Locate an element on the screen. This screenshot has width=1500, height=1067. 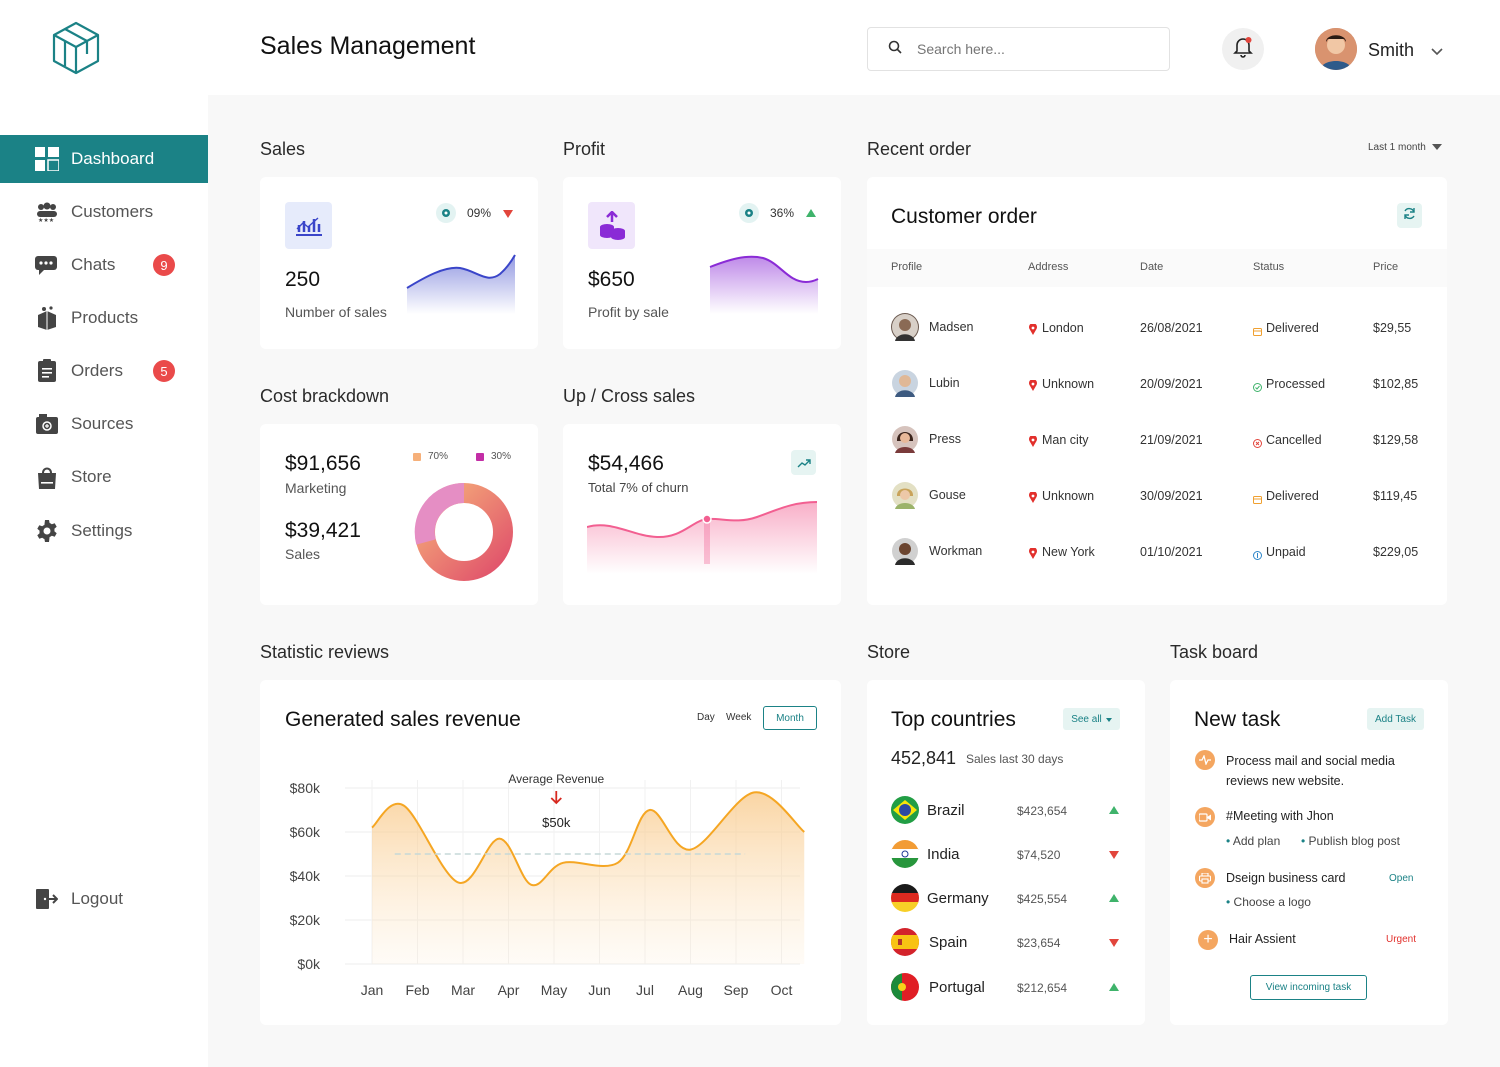
sidebar-item-label: Chats is located at coordinates (93, 264).